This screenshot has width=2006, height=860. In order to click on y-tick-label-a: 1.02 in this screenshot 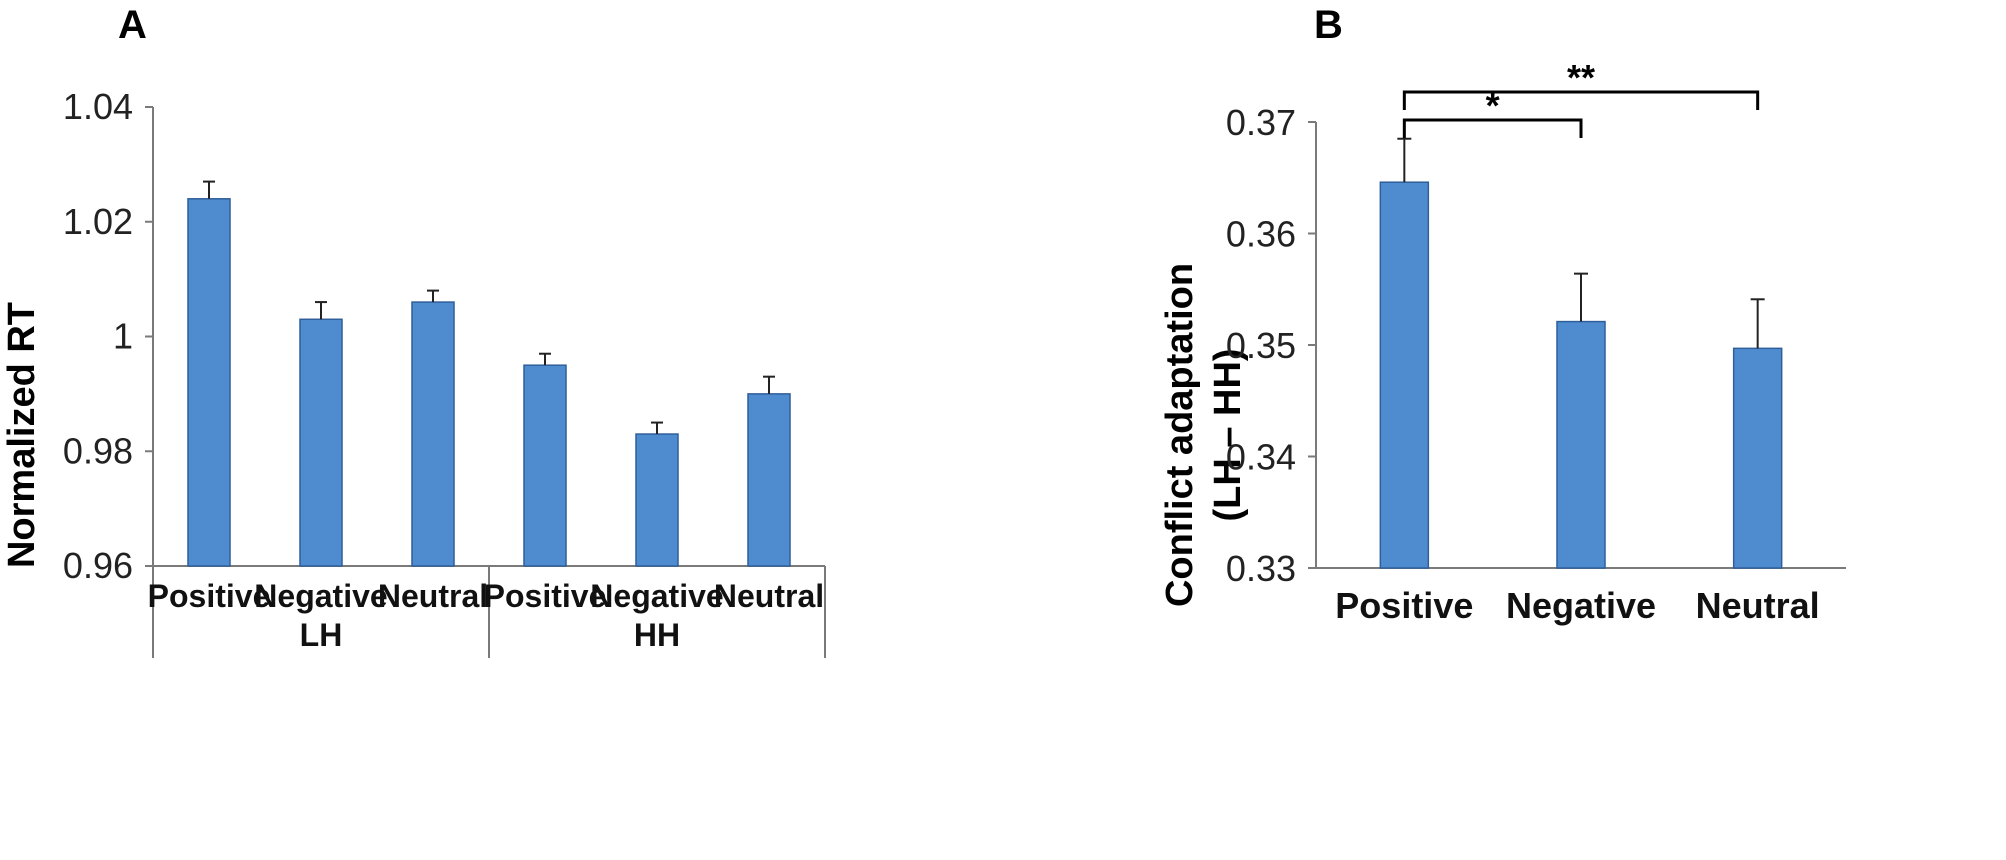, I will do `click(98, 221)`.